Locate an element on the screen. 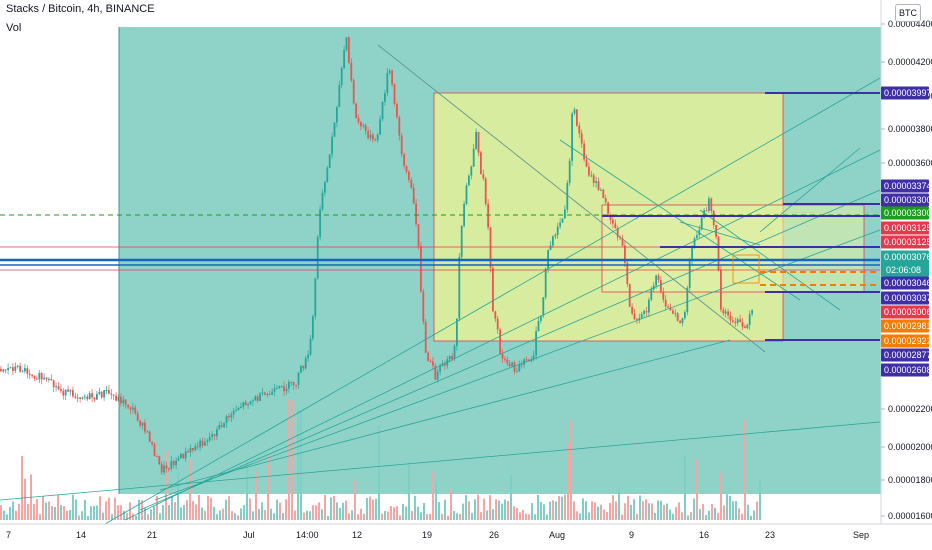 The height and width of the screenshot is (550, 932). volume-indicator-label: Vol is located at coordinates (14, 28).